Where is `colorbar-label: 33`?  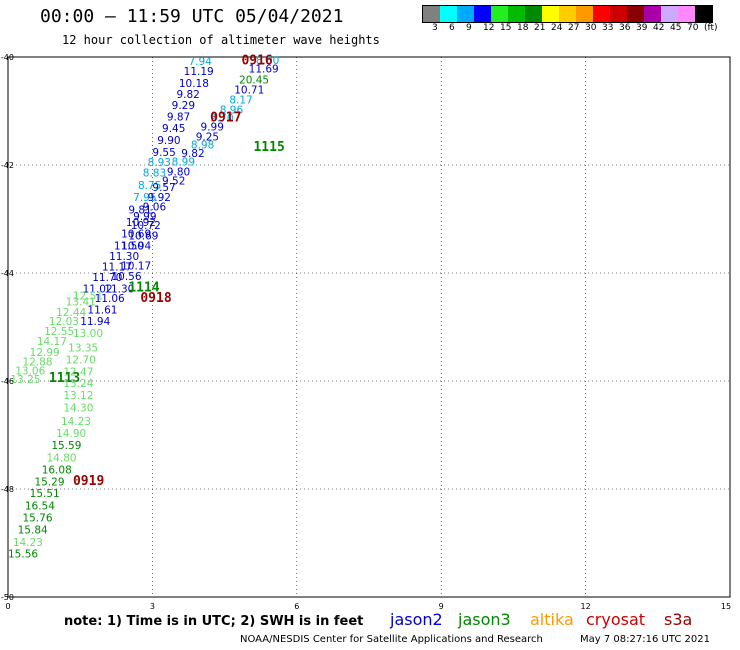 colorbar-label: 33 is located at coordinates (608, 28).